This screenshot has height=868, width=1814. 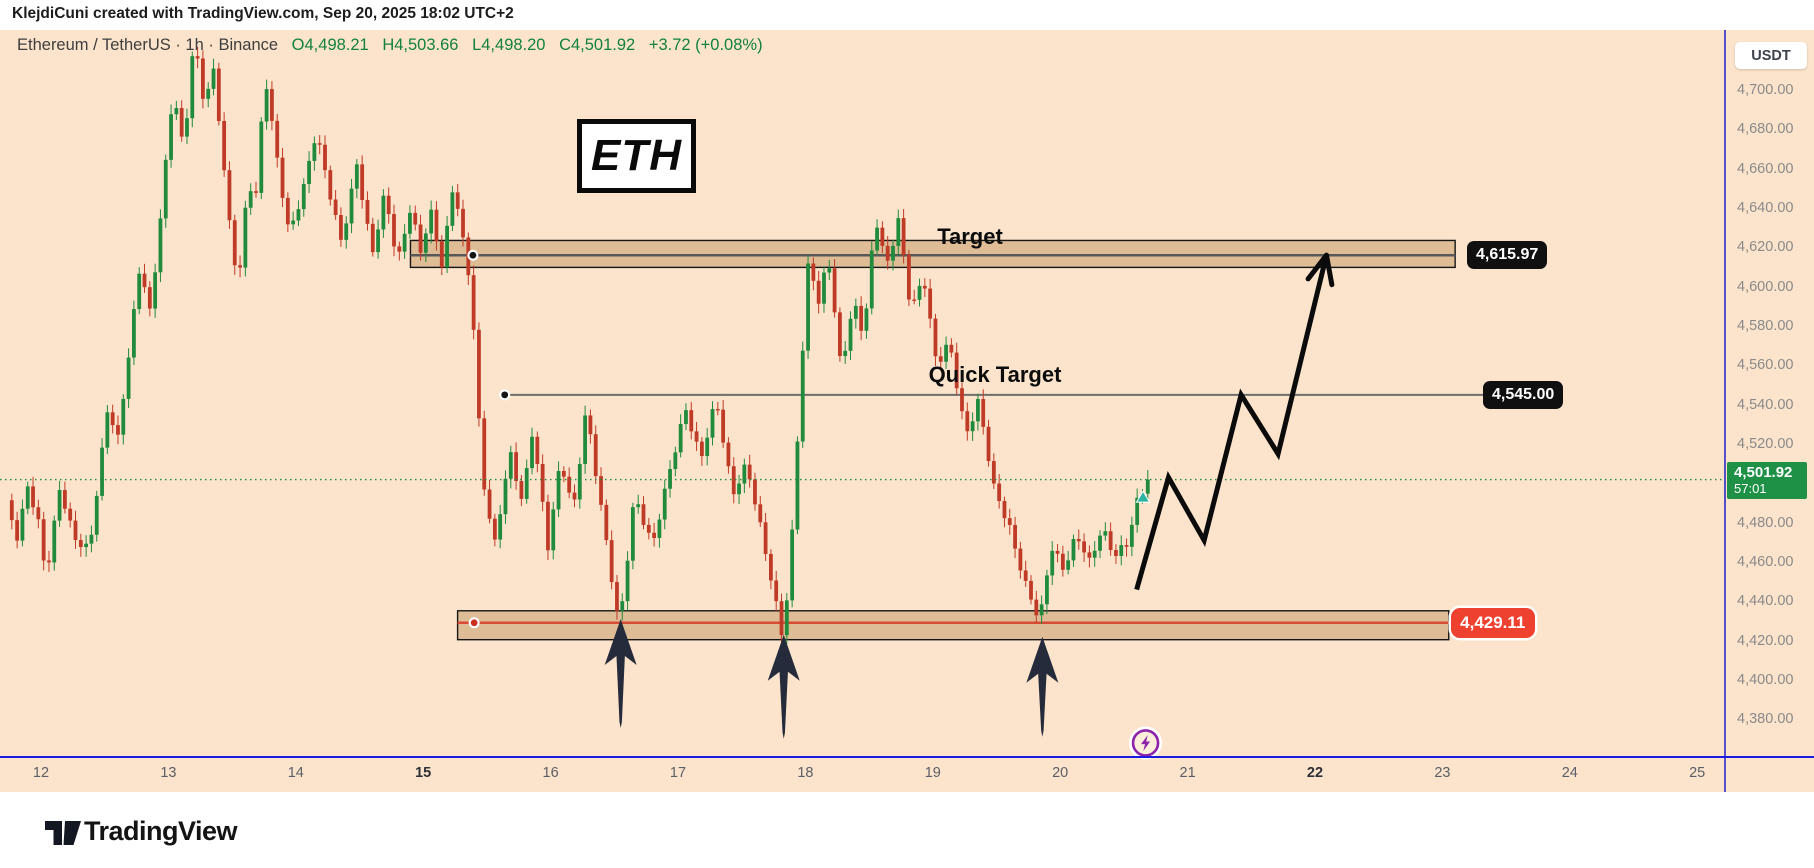 I want to click on zone-rect, so click(x=932, y=254).